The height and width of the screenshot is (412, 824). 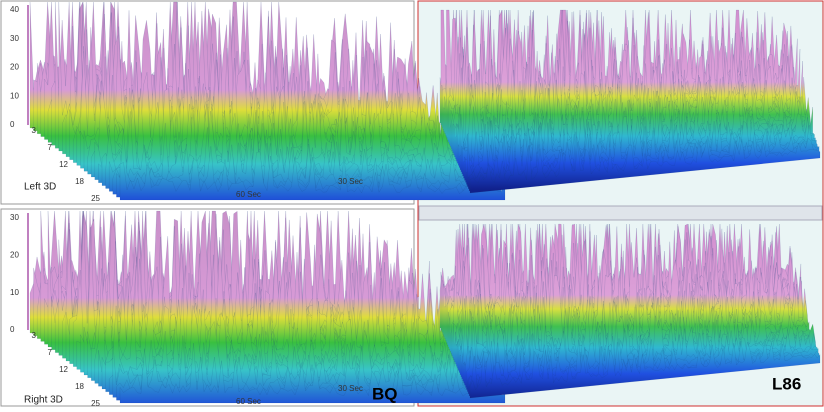 What do you see at coordinates (620, 213) in the screenshot?
I see `toolbar` at bounding box center [620, 213].